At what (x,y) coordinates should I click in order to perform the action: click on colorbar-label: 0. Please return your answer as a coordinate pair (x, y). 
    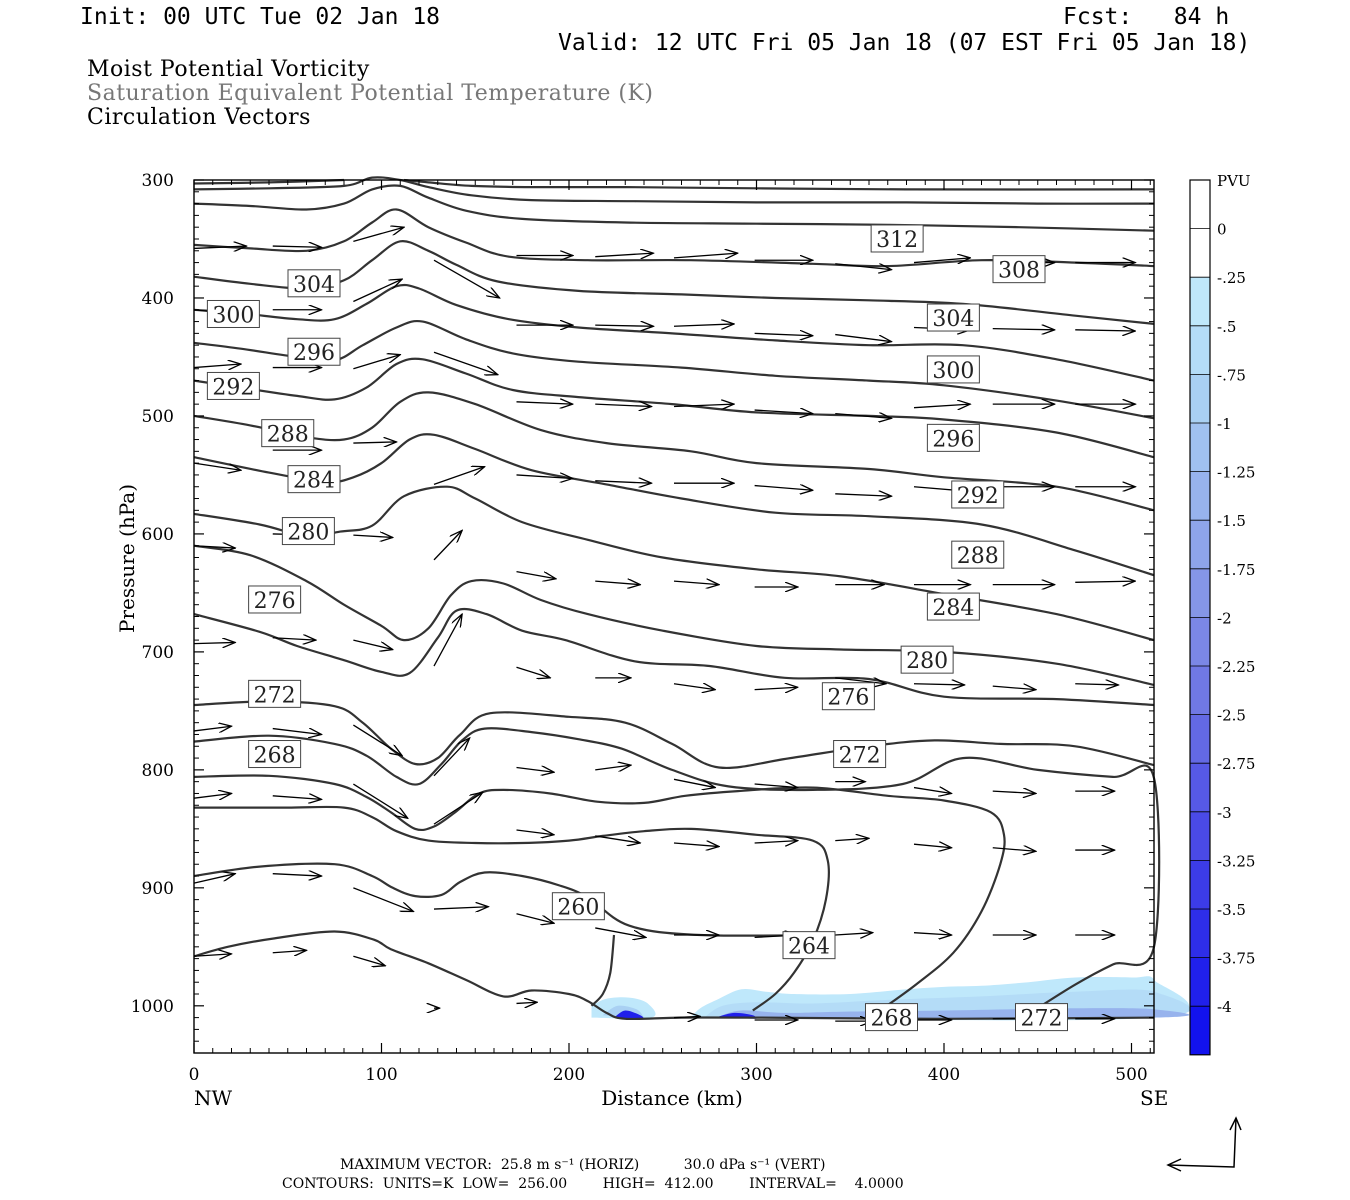
    Looking at the image, I should click on (1222, 230).